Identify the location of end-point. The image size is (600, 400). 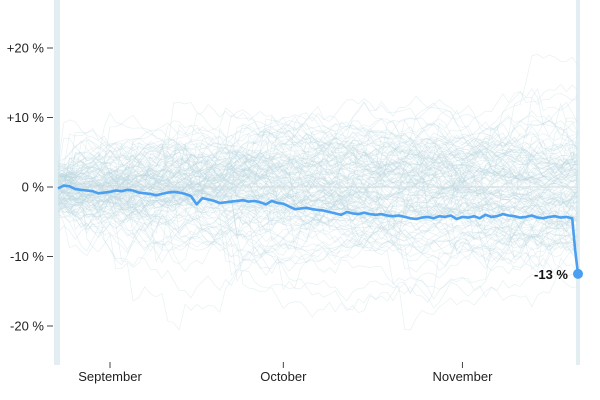
(578, 273).